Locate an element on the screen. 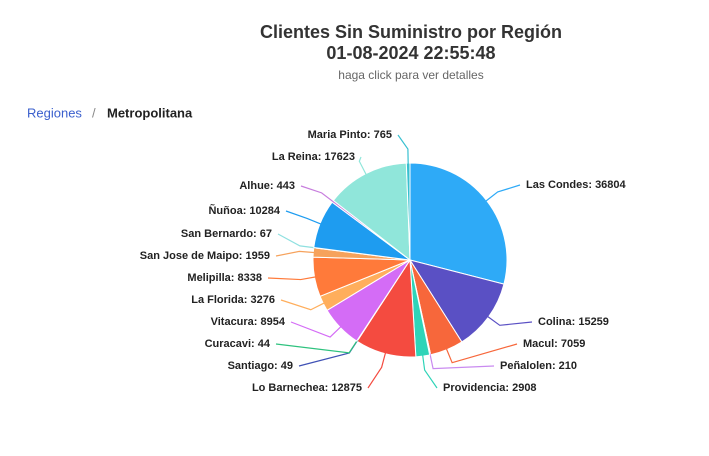 The width and height of the screenshot is (709, 456). data-label: Macul: 7059 is located at coordinates (554, 344).